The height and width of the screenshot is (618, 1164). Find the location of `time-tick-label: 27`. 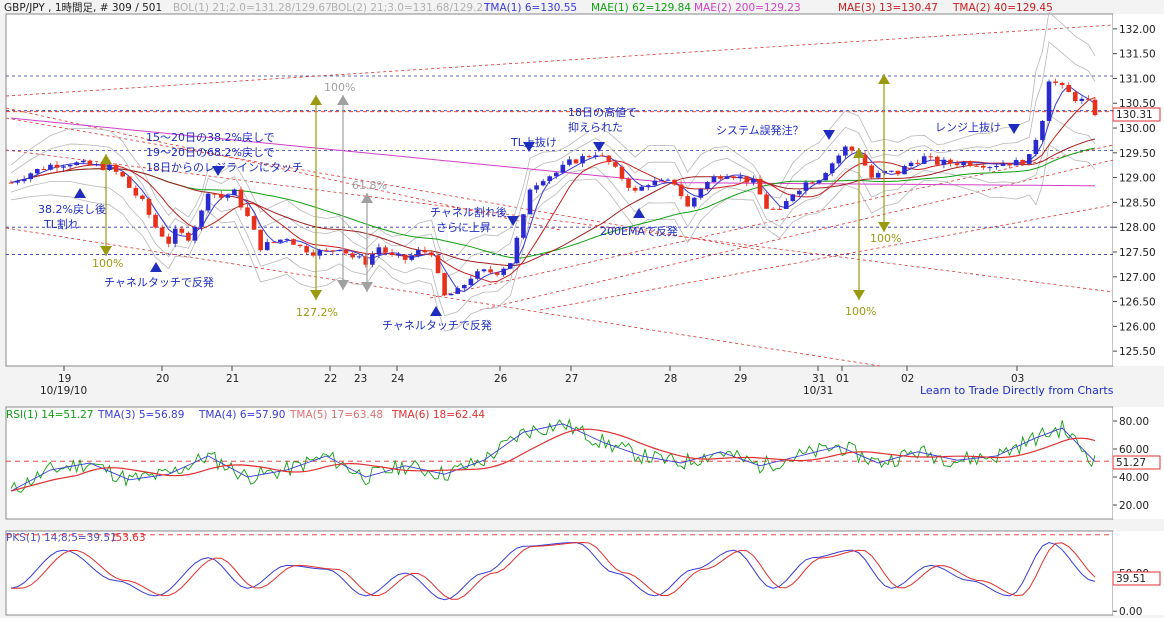

time-tick-label: 27 is located at coordinates (571, 379).